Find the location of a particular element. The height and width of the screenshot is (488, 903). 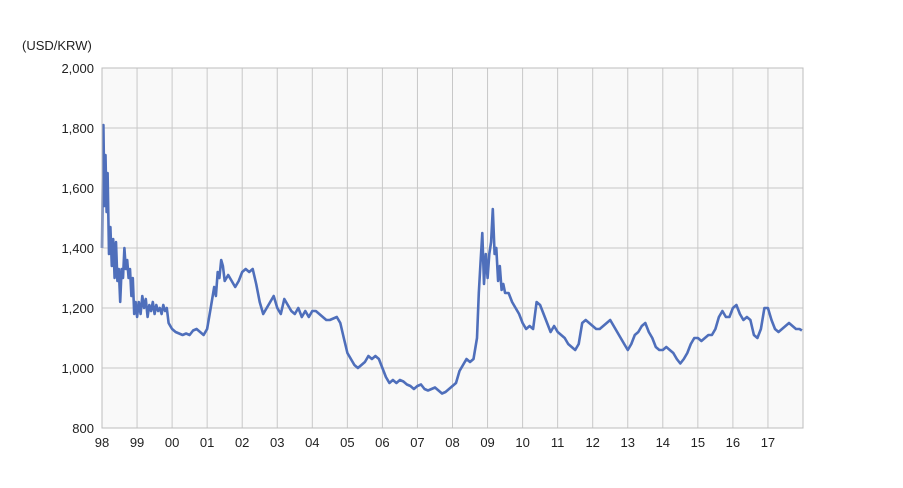

x-tick-label: 09 is located at coordinates (487, 442).